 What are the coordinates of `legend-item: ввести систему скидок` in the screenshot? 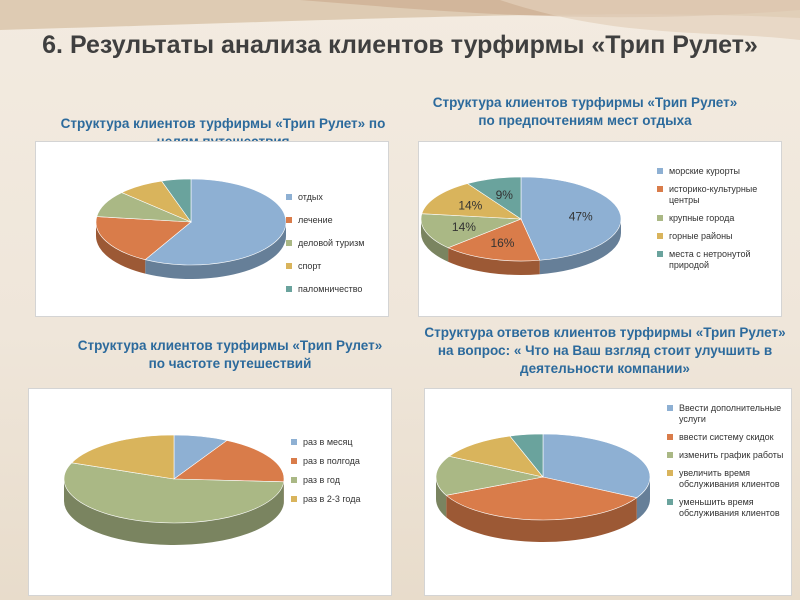 It's located at (726, 437).